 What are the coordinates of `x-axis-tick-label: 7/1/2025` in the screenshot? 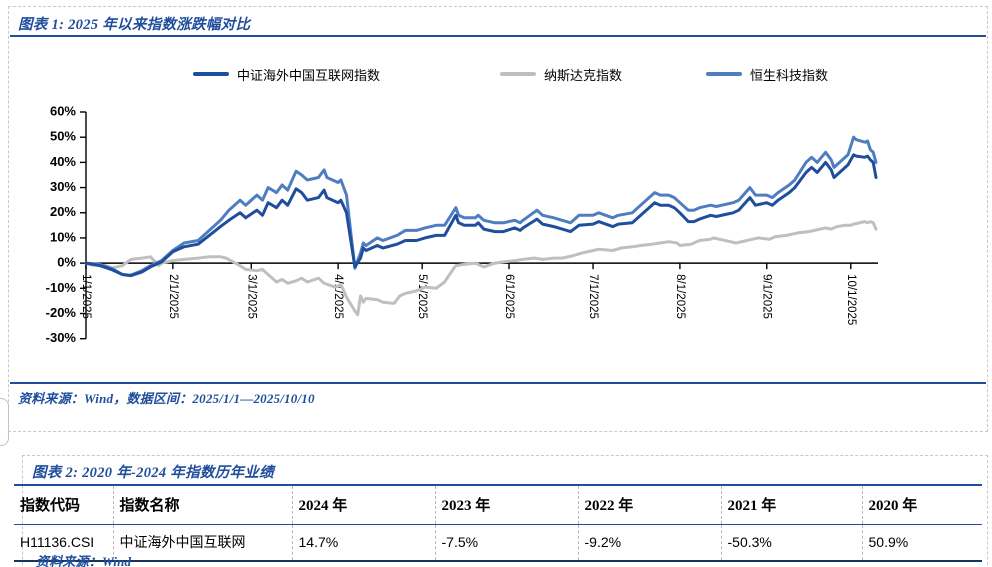 It's located at (593, 296).